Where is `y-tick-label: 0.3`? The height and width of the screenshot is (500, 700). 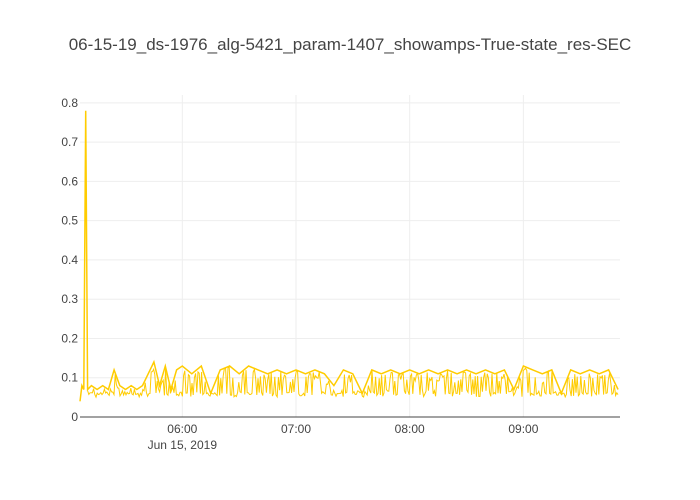 y-tick-label: 0.3 is located at coordinates (69, 299).